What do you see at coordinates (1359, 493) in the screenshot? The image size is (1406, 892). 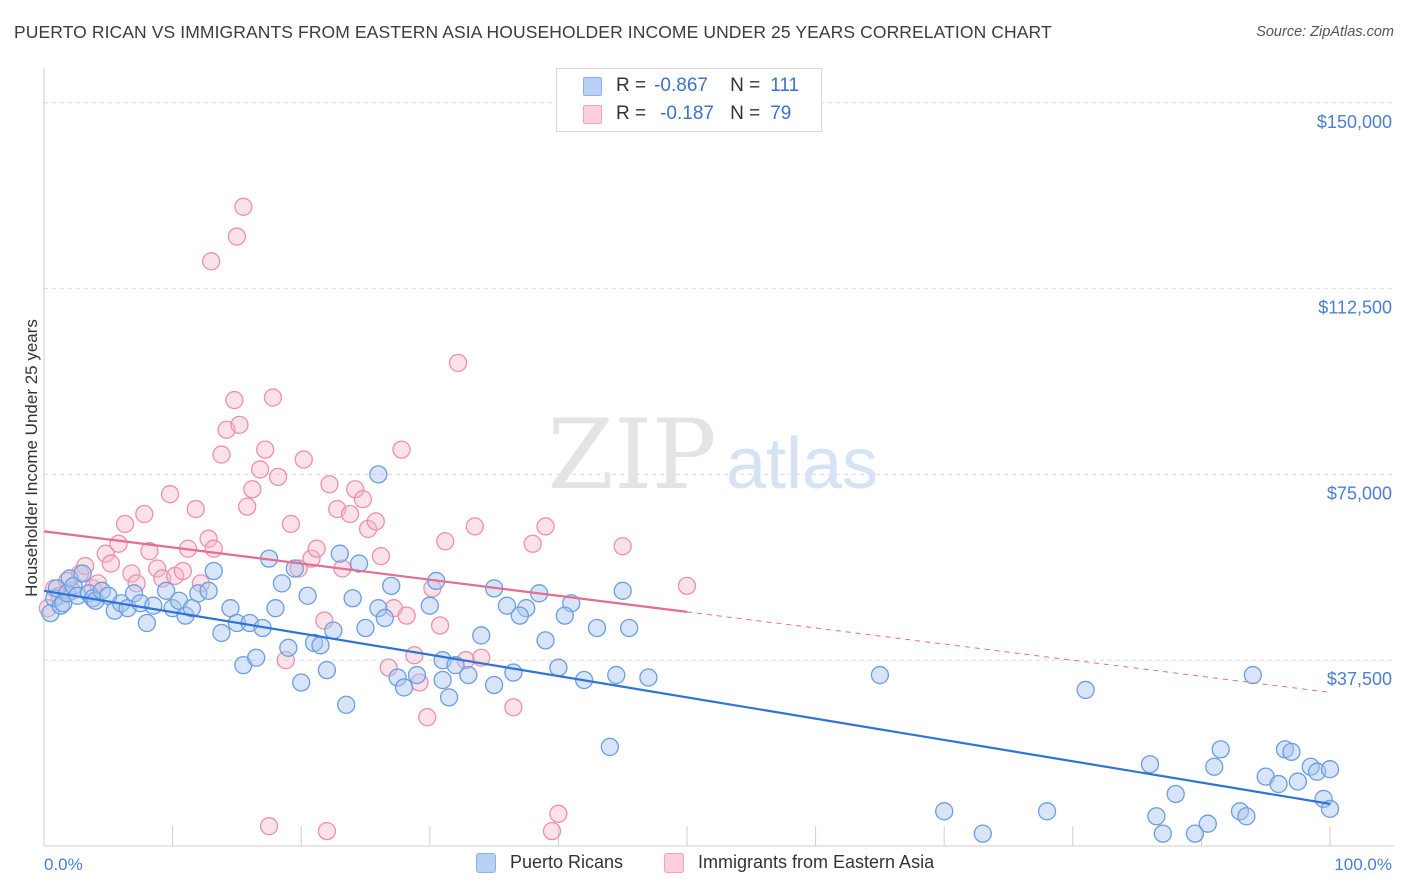 I see `y-tick-label: $75,000` at bounding box center [1359, 493].